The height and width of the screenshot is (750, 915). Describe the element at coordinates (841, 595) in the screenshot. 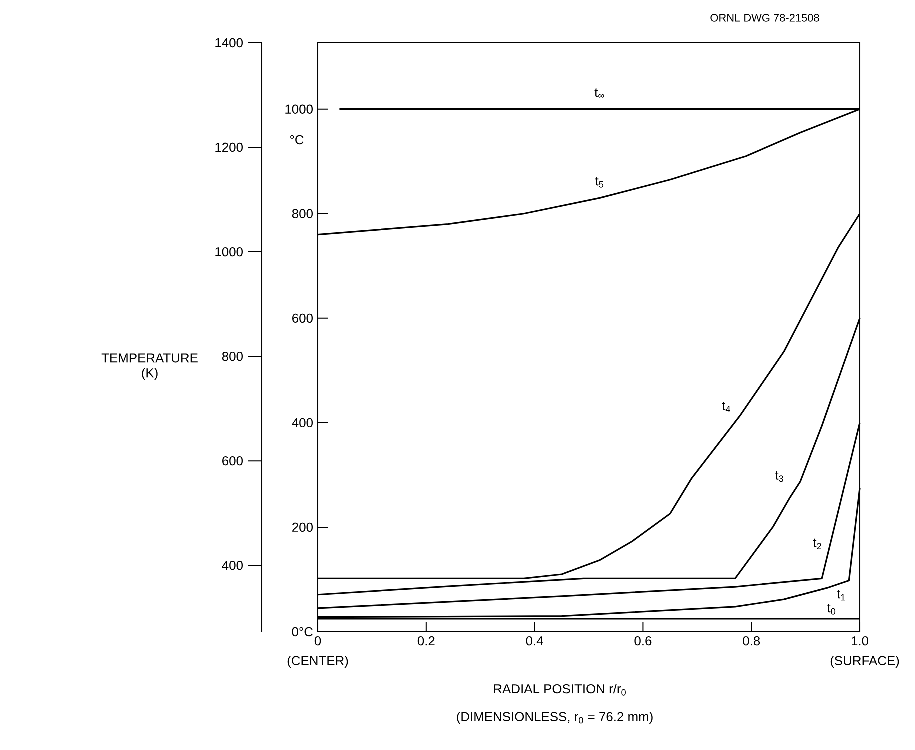

I see `series-label: t$_{1}$` at that location.